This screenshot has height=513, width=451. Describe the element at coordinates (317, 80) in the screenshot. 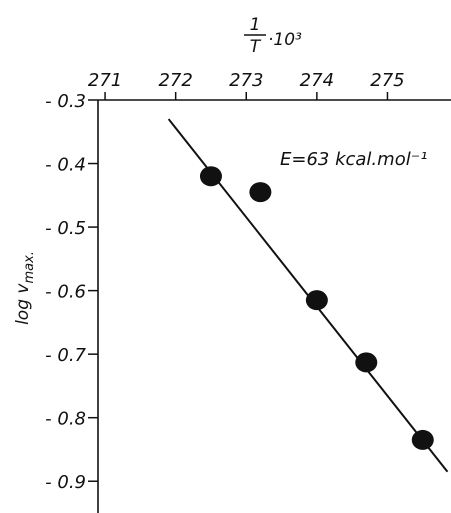

I see `x-tick-label: 274` at that location.